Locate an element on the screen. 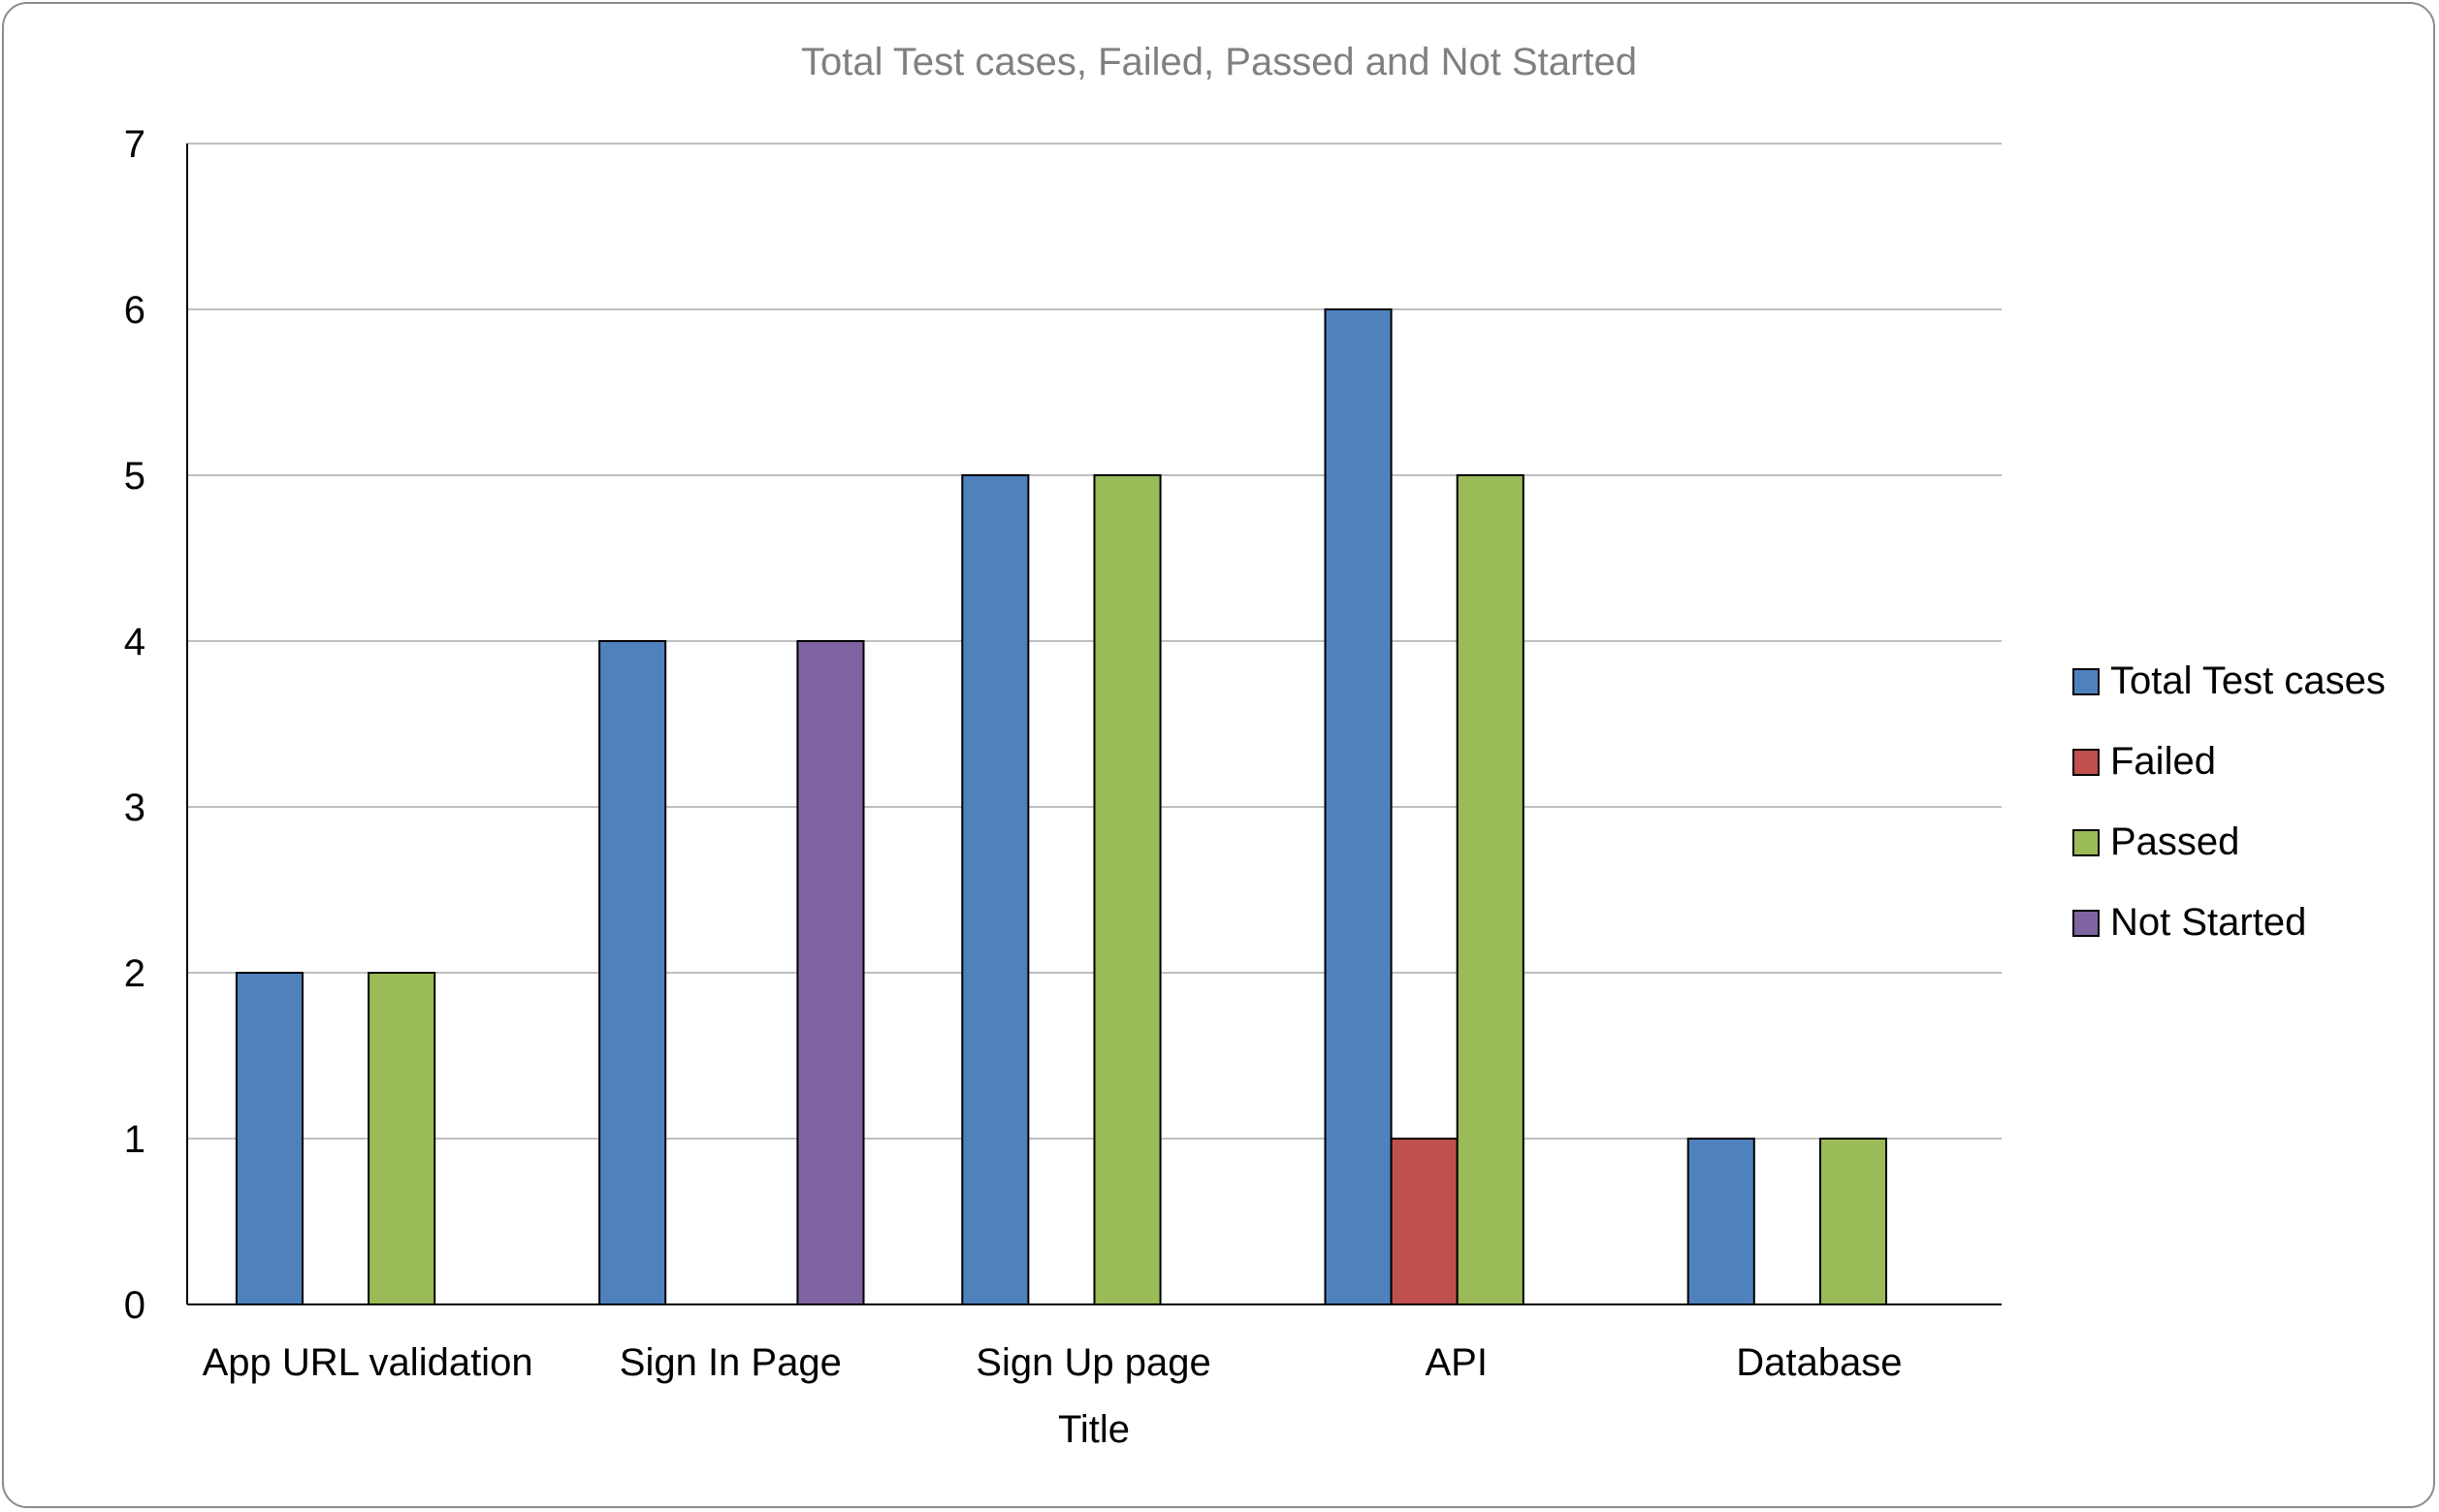  y-tick-label: 7 is located at coordinates (134, 144).